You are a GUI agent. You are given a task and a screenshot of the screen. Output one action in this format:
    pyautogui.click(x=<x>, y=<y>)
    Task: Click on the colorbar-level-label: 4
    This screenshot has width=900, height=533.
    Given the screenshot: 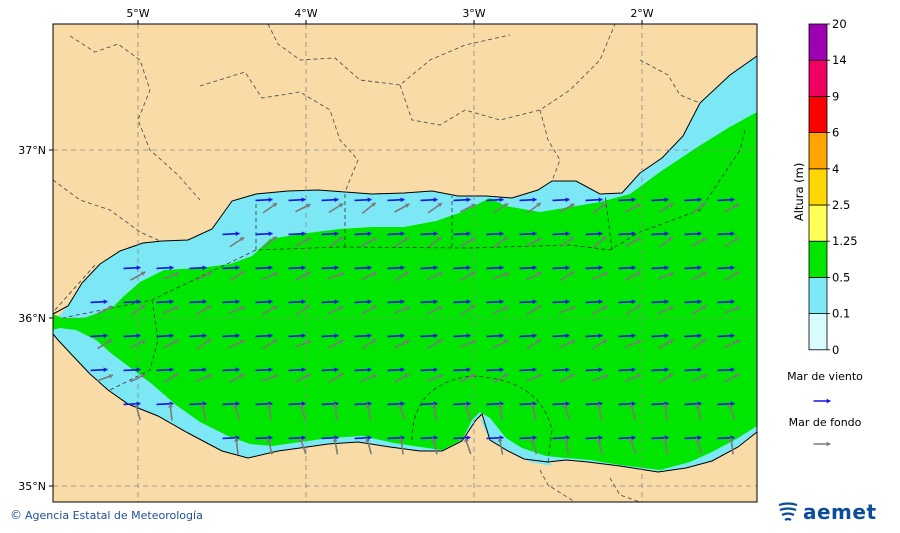 What is the action you would take?
    pyautogui.click(x=835, y=169)
    